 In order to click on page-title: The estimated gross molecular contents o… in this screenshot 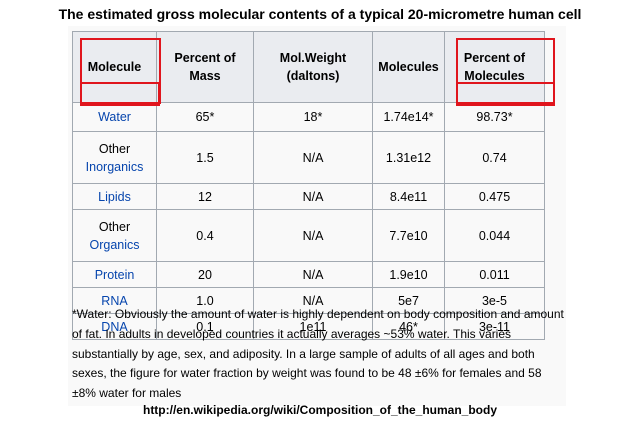, I will do `click(320, 14)`.